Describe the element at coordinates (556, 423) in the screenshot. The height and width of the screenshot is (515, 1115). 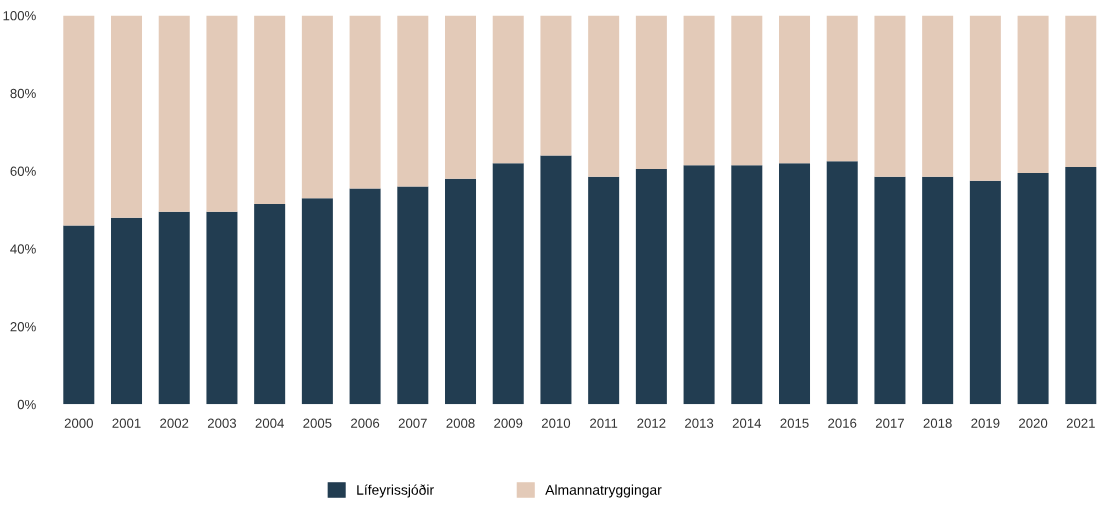
I see `x-tick-label: 2010` at that location.